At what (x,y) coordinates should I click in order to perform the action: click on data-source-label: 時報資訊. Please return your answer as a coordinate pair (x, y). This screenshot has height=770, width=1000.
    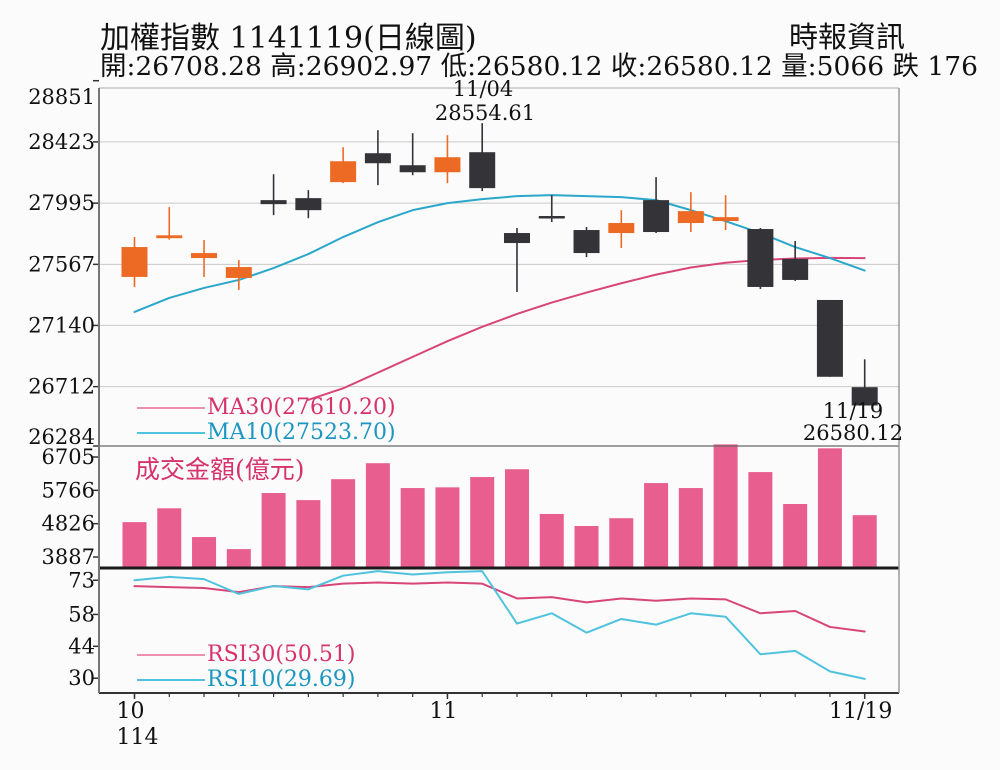
    Looking at the image, I should click on (846, 37).